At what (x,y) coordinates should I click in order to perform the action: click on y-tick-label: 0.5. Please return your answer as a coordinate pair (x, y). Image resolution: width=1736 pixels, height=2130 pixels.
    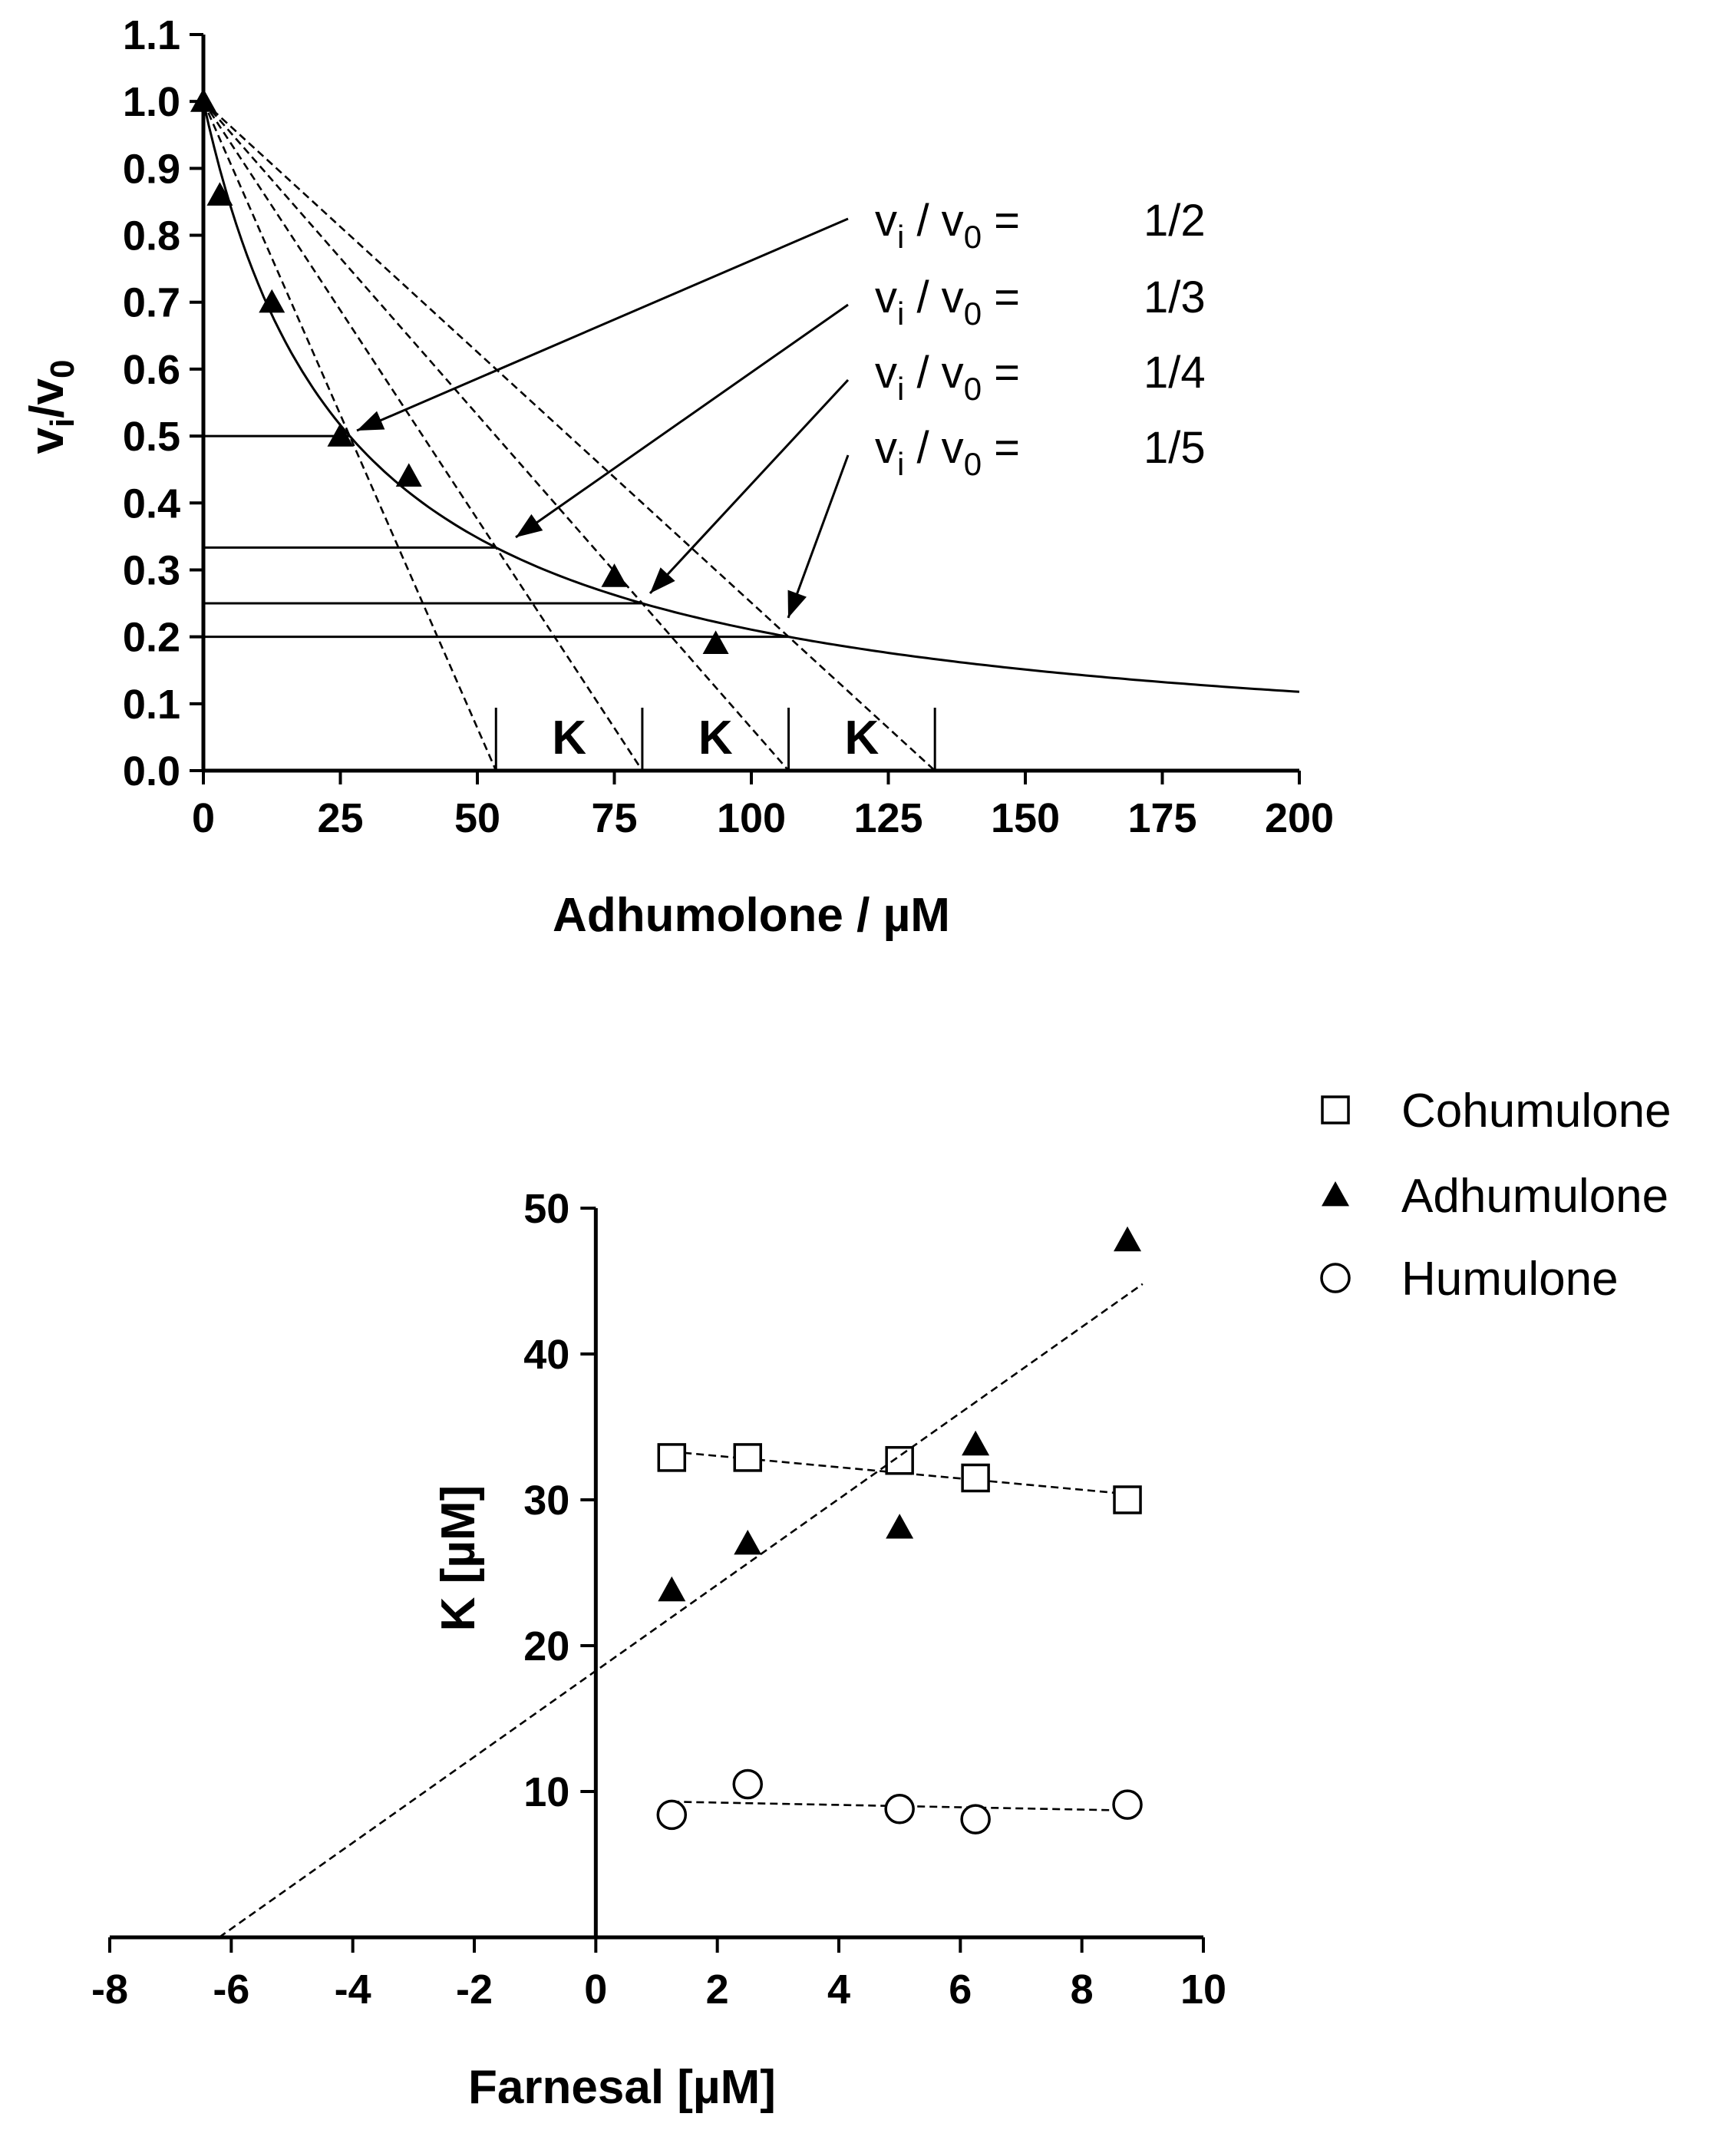
    Looking at the image, I should click on (151, 437).